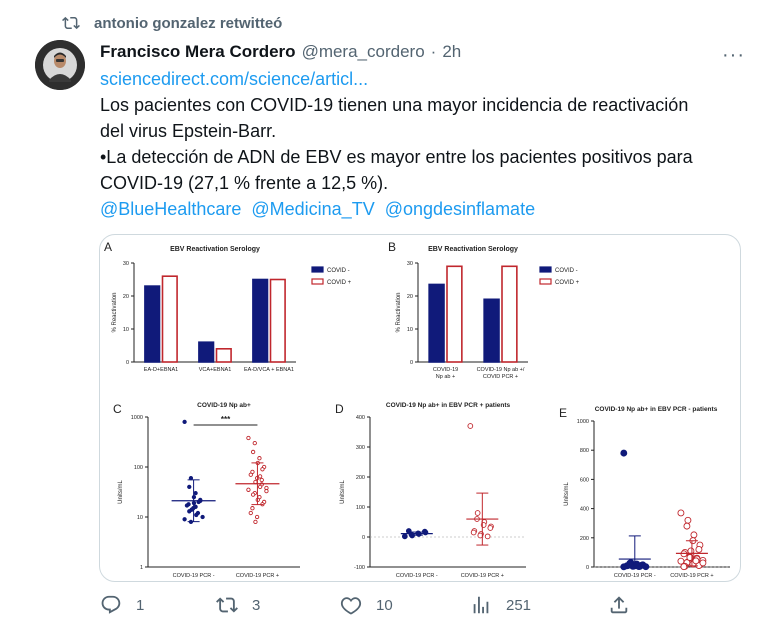  I want to click on views-button: 251, so click(500, 605).